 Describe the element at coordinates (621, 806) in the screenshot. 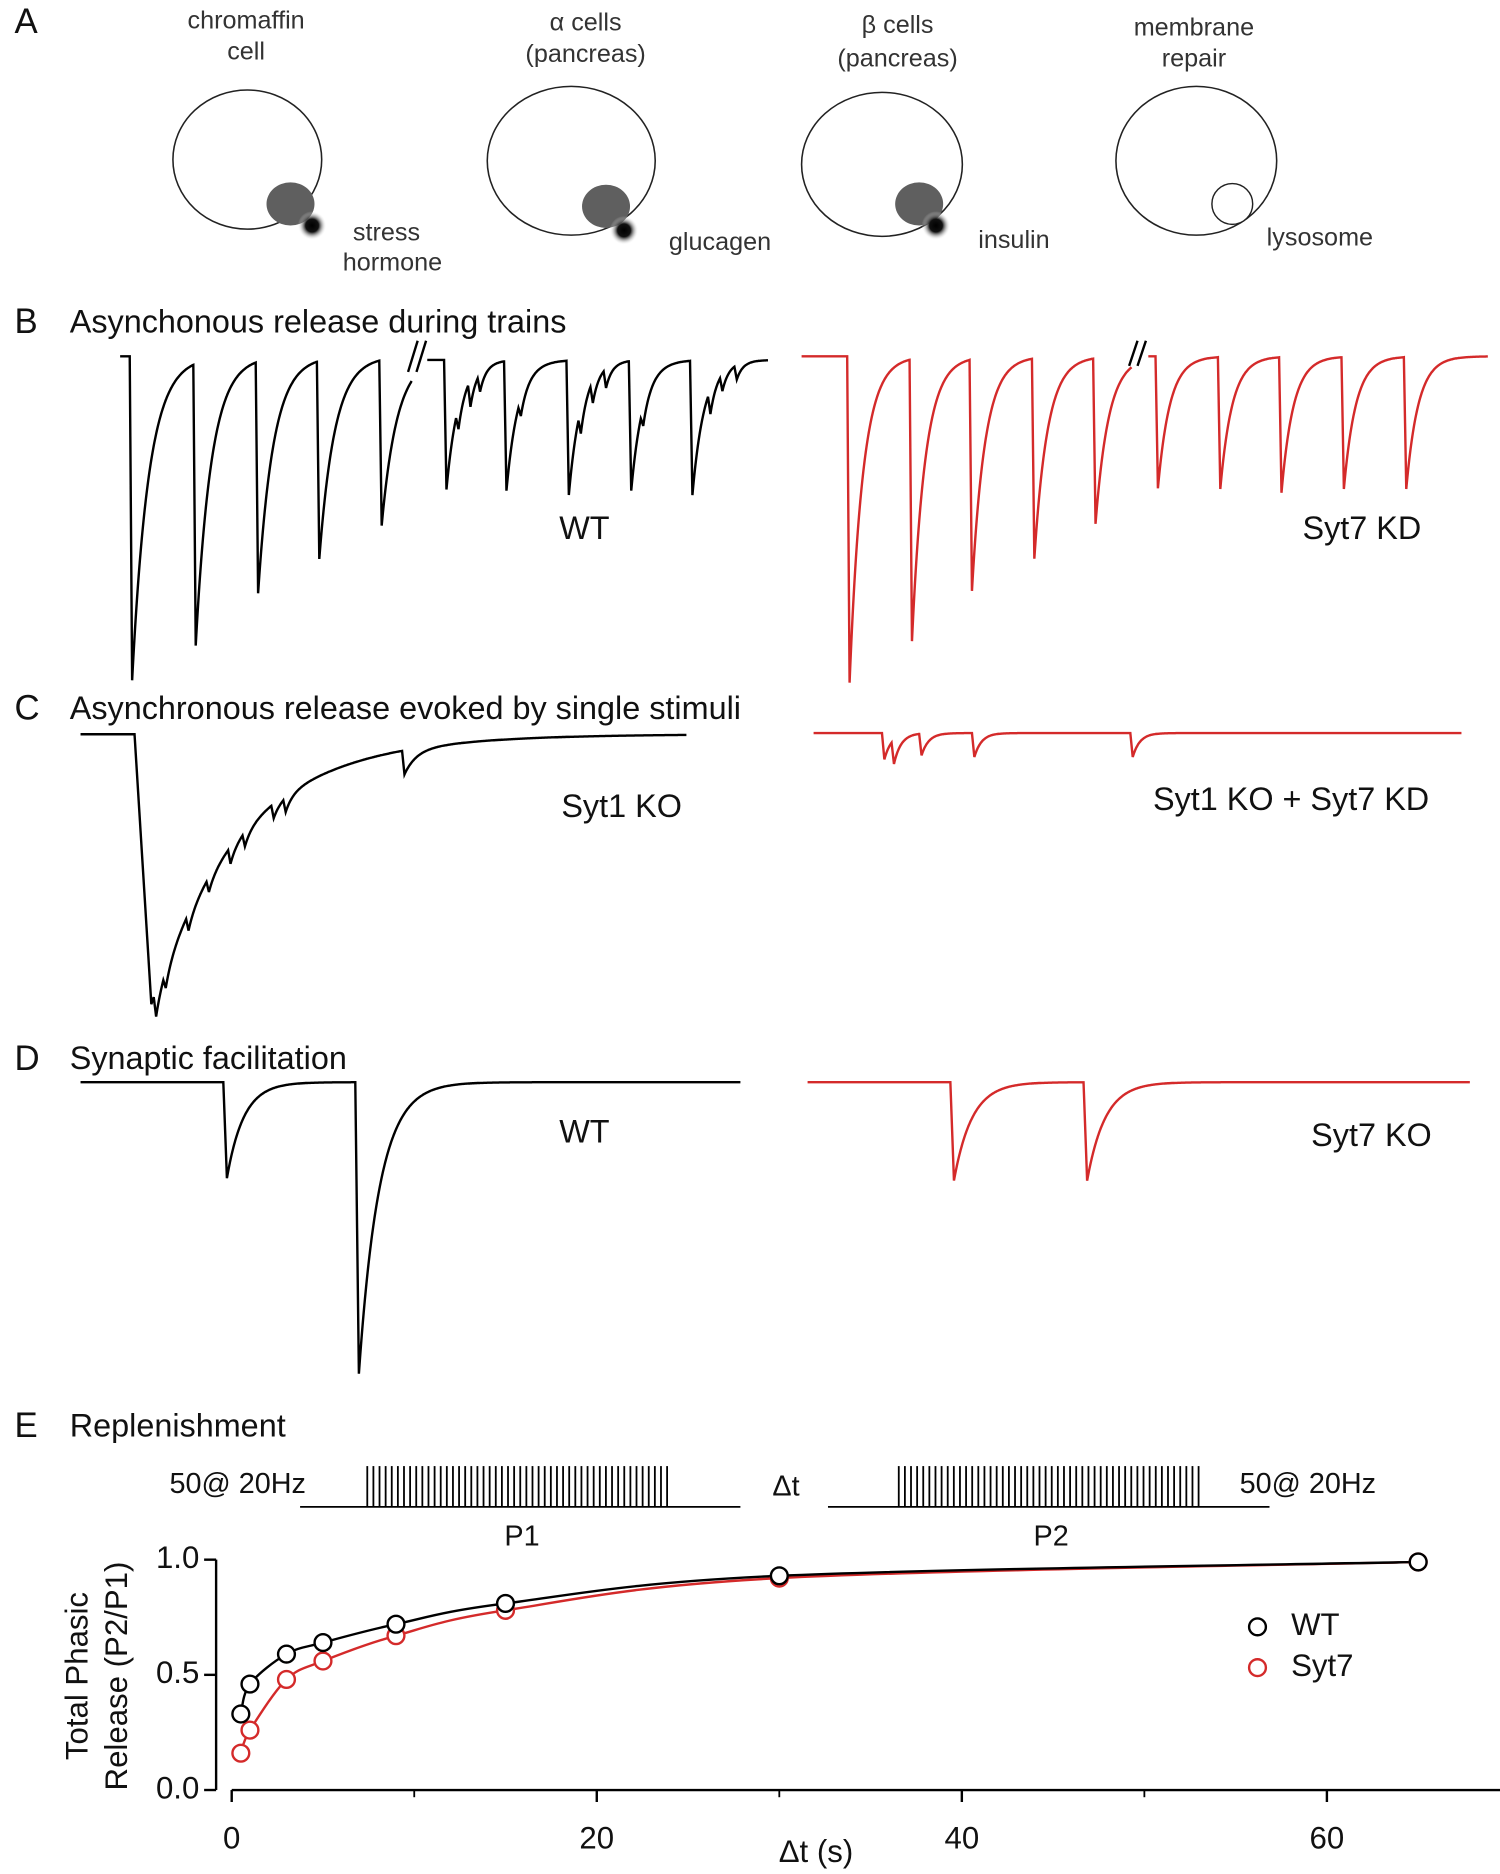

I see `trace-label: Syt1 KO` at that location.